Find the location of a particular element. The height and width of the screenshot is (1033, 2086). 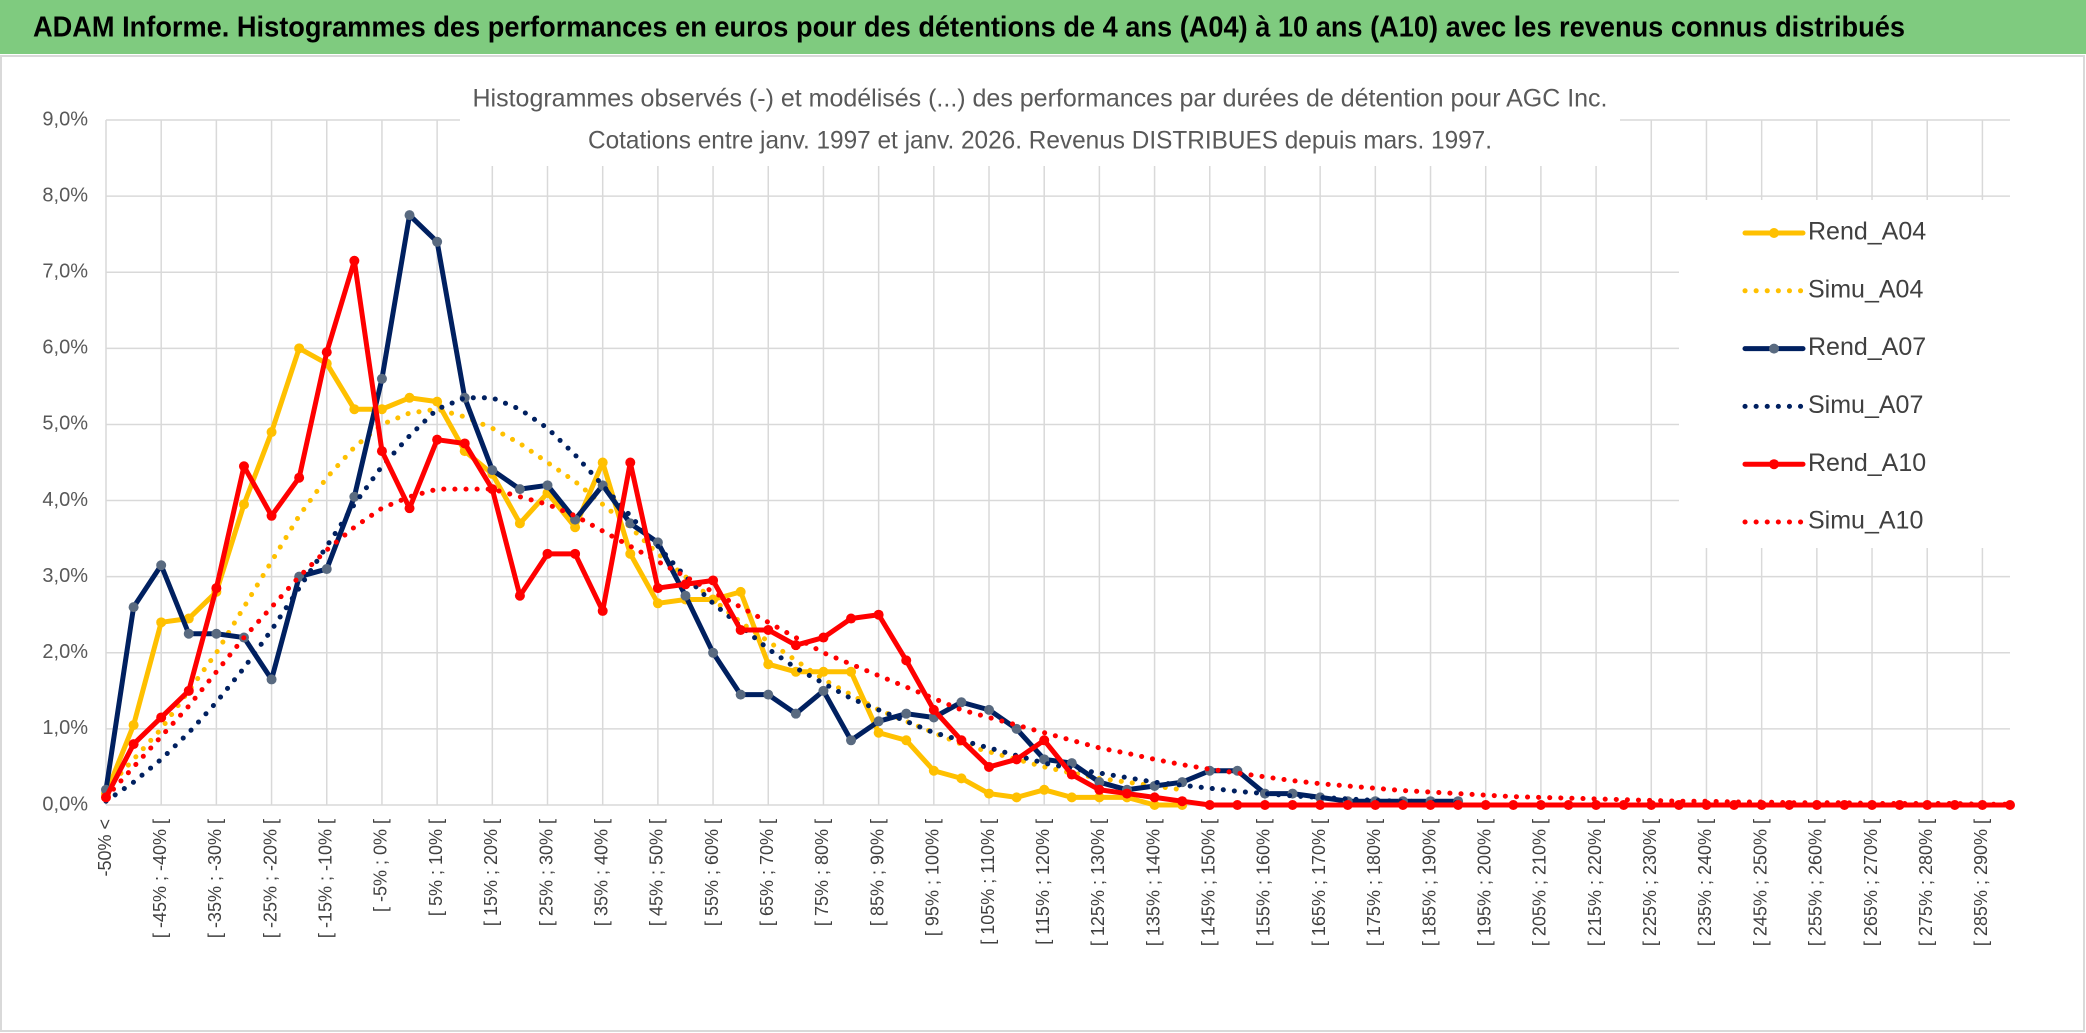

y-tick-label: 3,0% is located at coordinates (65, 576).